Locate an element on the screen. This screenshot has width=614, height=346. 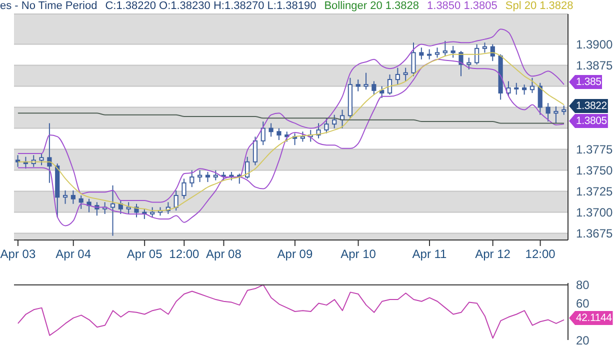
y-tick-label: 80 is located at coordinates (583, 285).